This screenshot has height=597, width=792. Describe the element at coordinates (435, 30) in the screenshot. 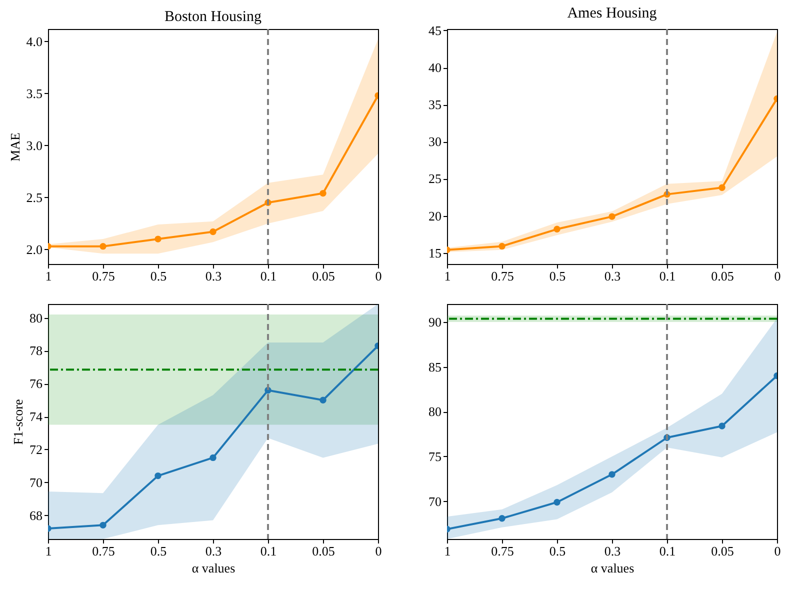

I see `y-tick-label: 45` at that location.